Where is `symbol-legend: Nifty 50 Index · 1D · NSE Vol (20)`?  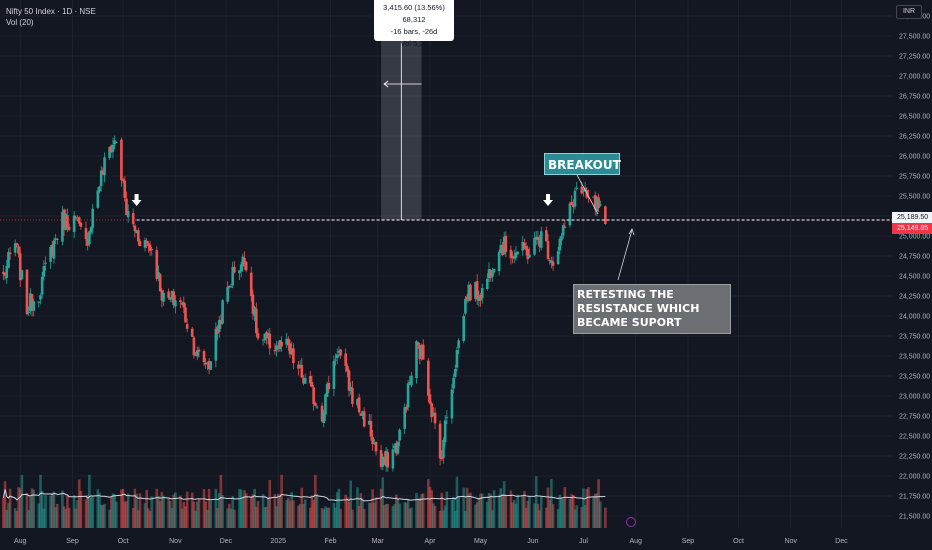 symbol-legend: Nifty 50 Index · 1D · NSE Vol (20) is located at coordinates (51, 17).